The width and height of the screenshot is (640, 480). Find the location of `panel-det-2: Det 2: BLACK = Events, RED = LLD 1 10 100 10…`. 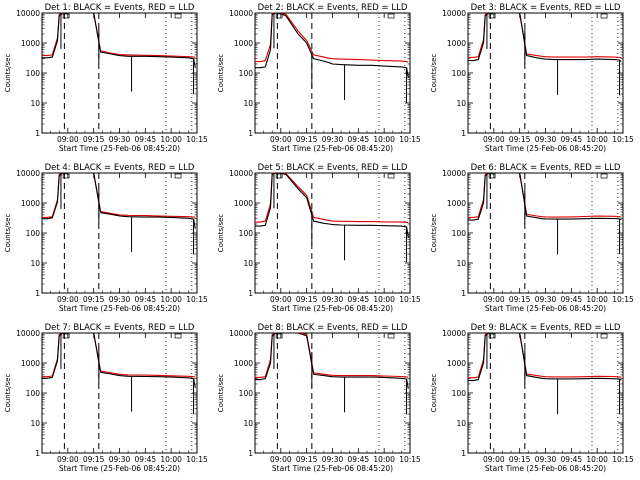

panel-det-2: Det 2: BLACK = Events, RED = LLD 1 10 100 10… is located at coordinates (319, 78).